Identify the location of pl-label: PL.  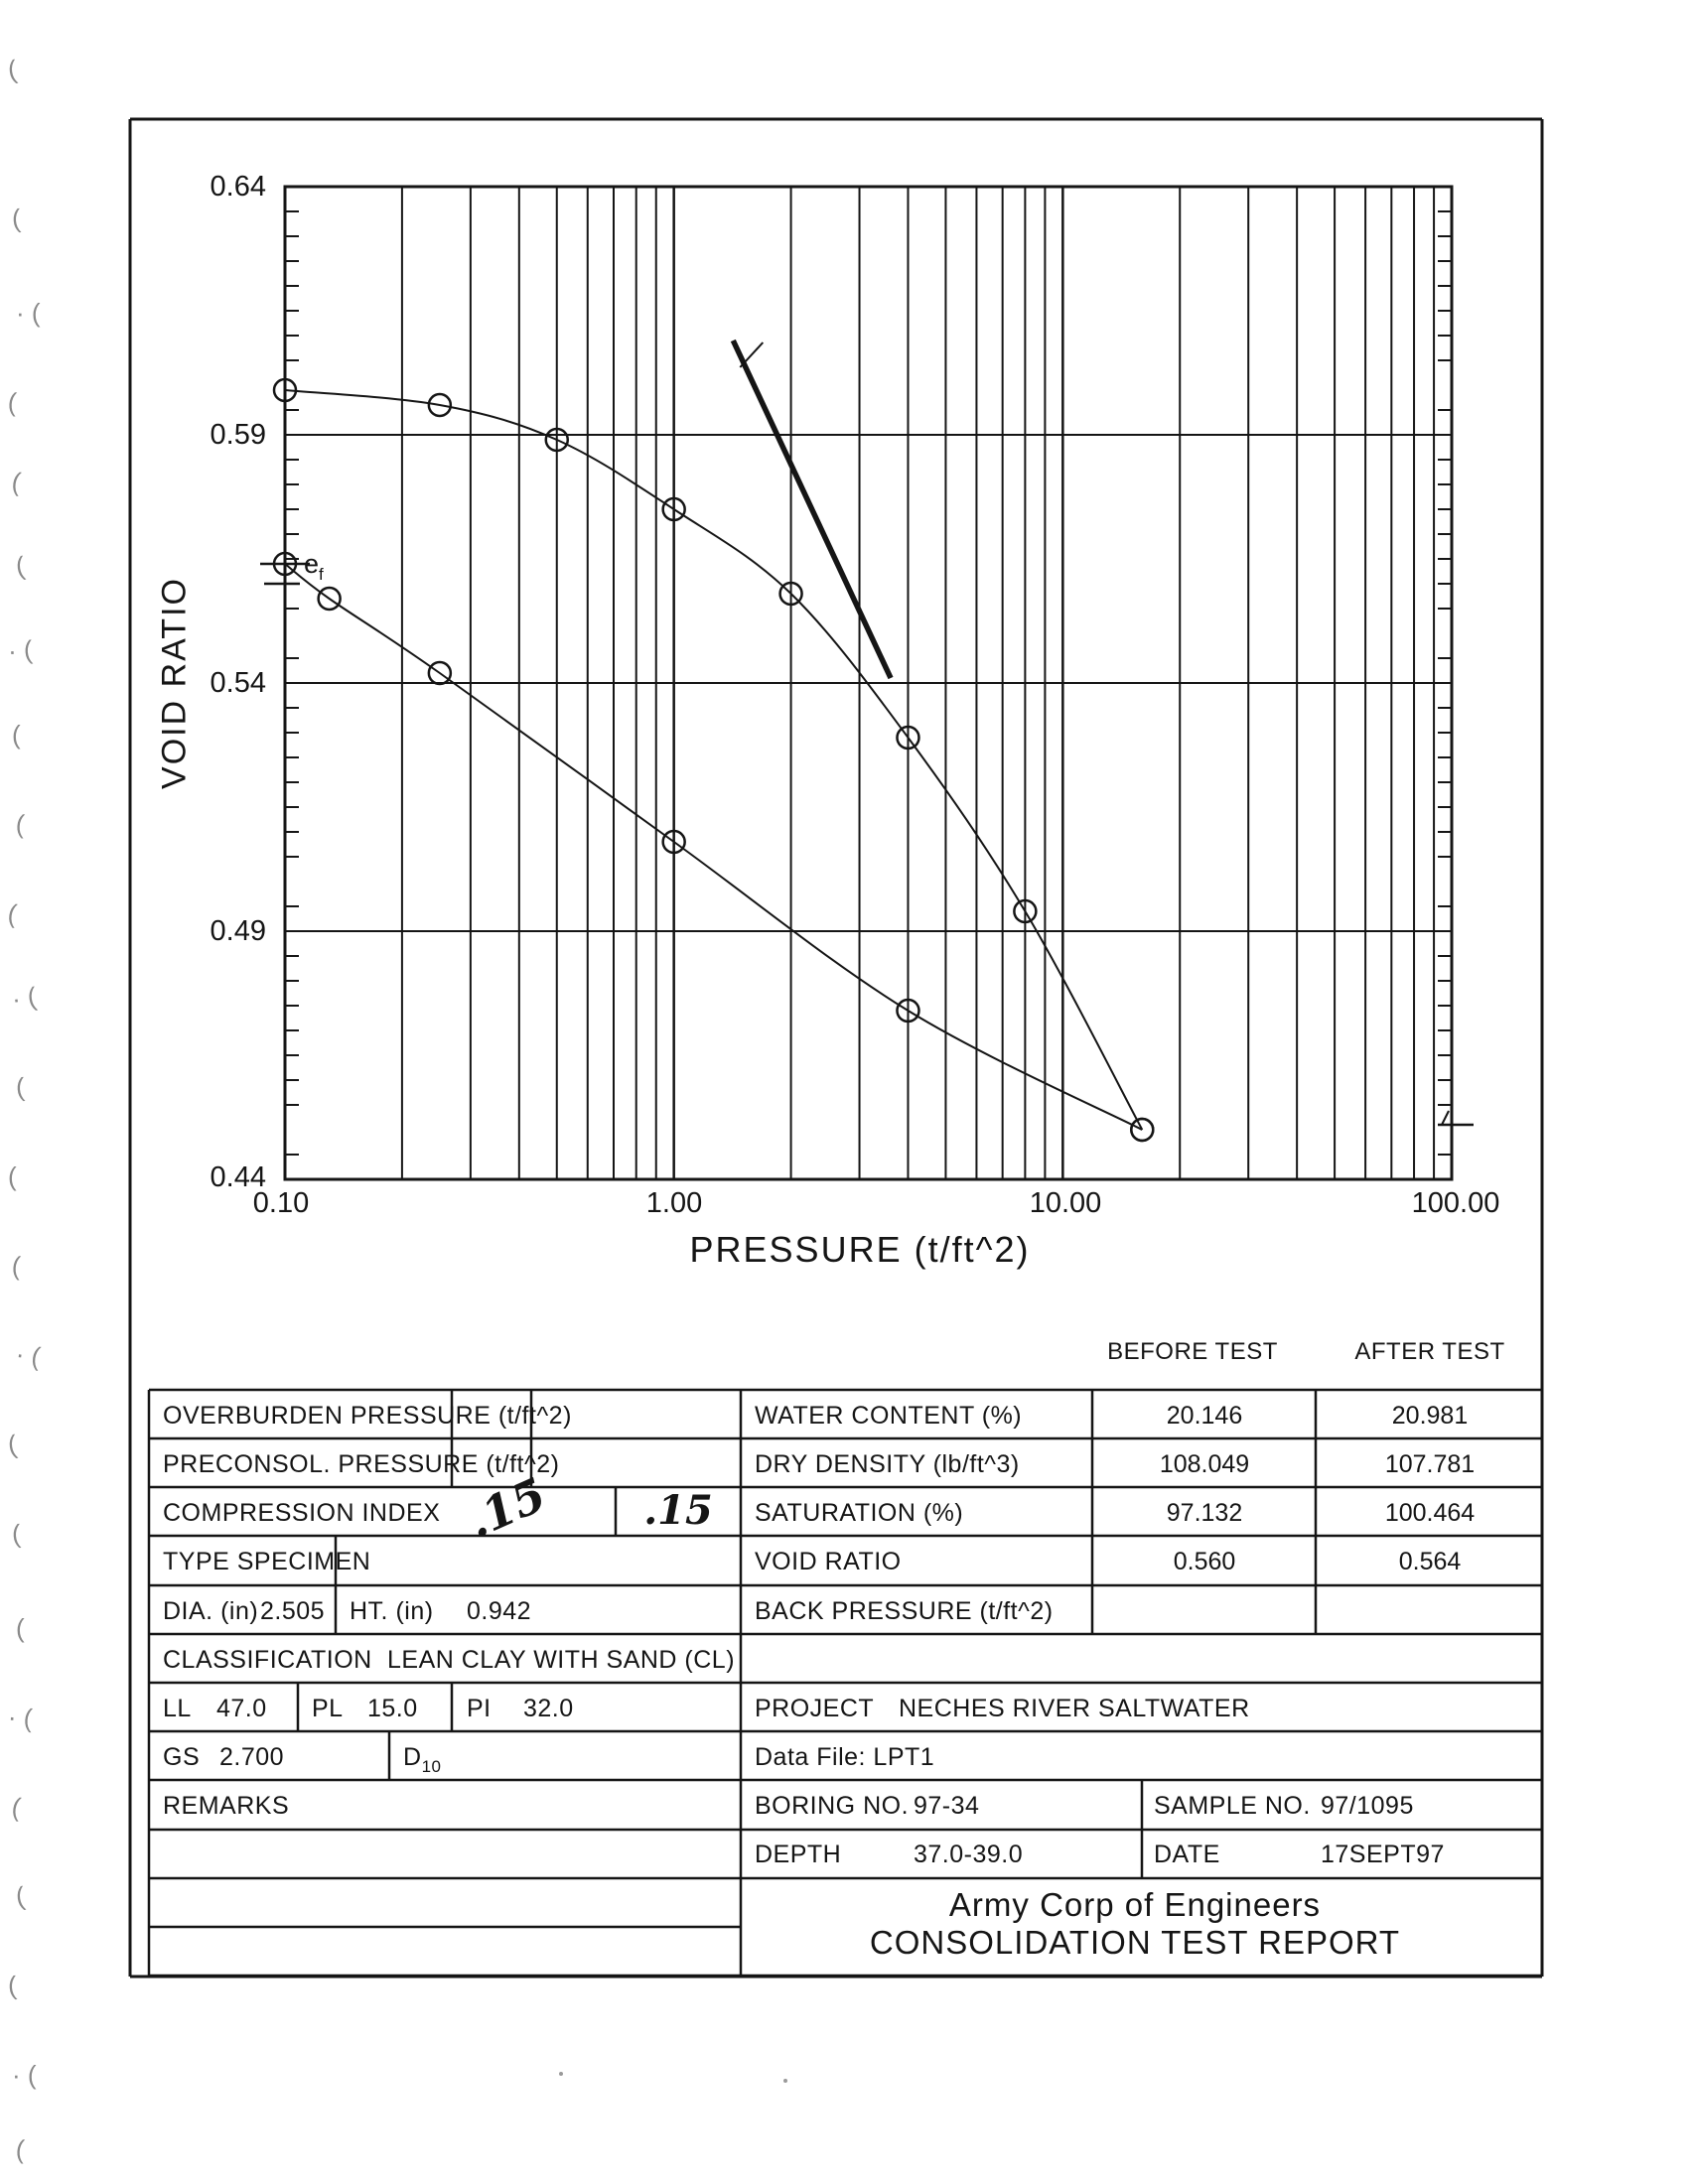
(328, 1708).